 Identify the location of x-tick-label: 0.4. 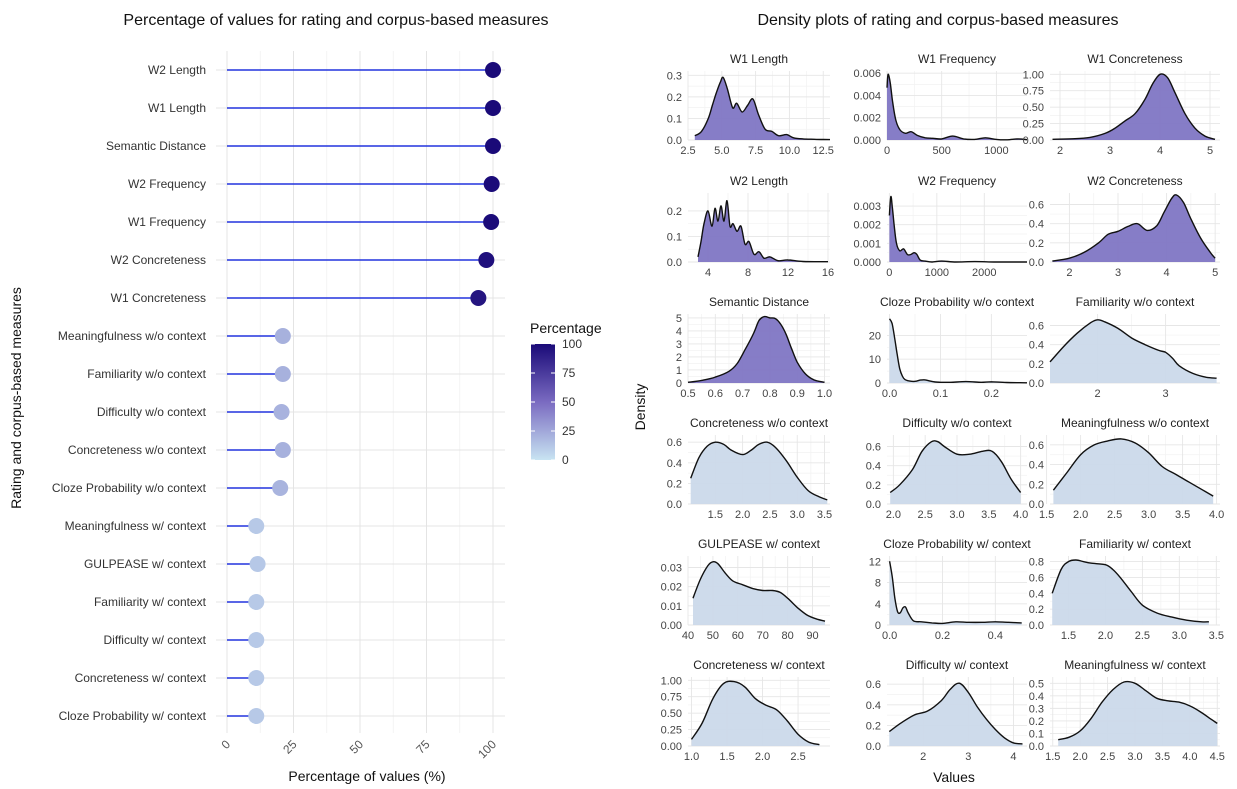
(995, 636).